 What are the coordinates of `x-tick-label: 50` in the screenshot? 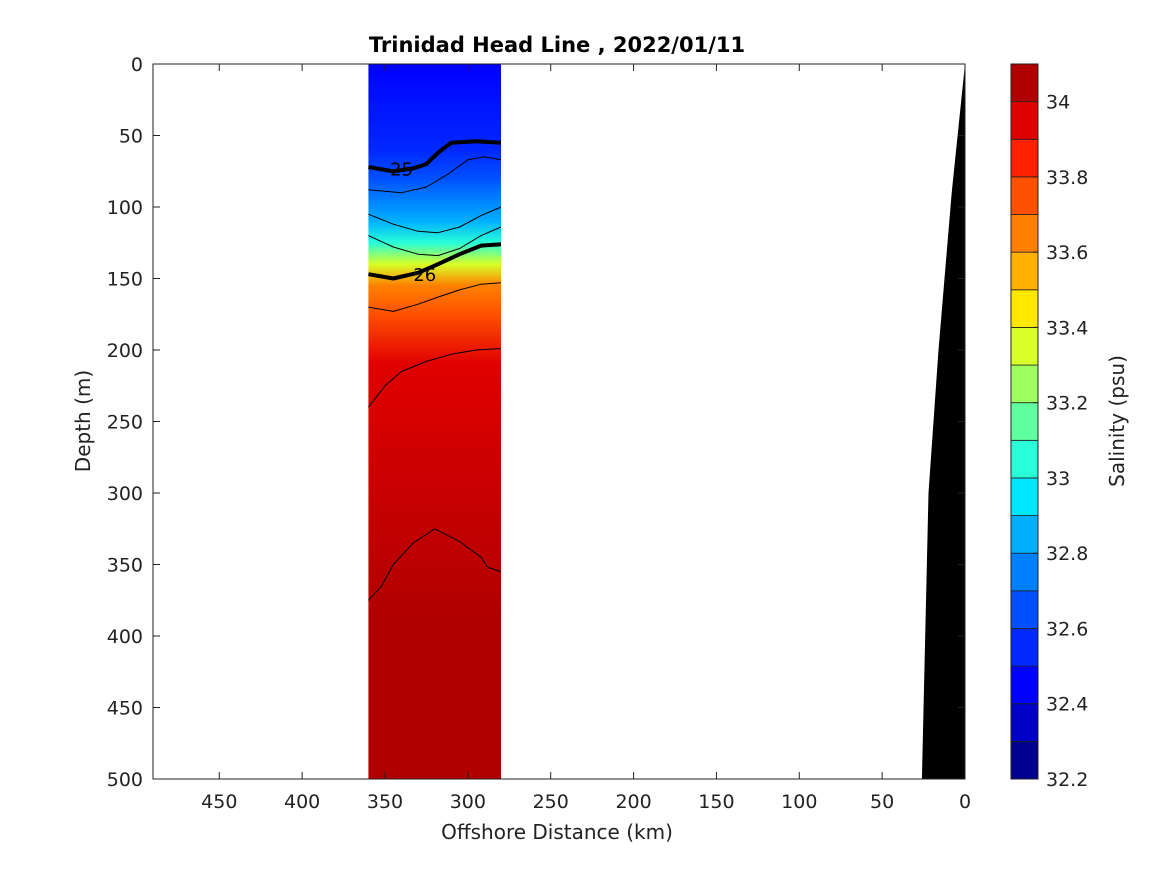 It's located at (882, 802).